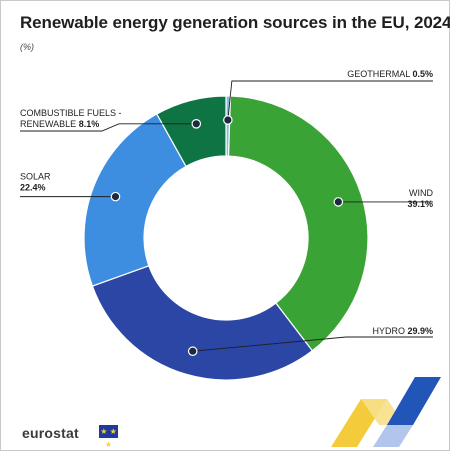 The height and width of the screenshot is (452, 450). What do you see at coordinates (312, 344) in the screenshot?
I see `callout-line-hydro` at bounding box center [312, 344].